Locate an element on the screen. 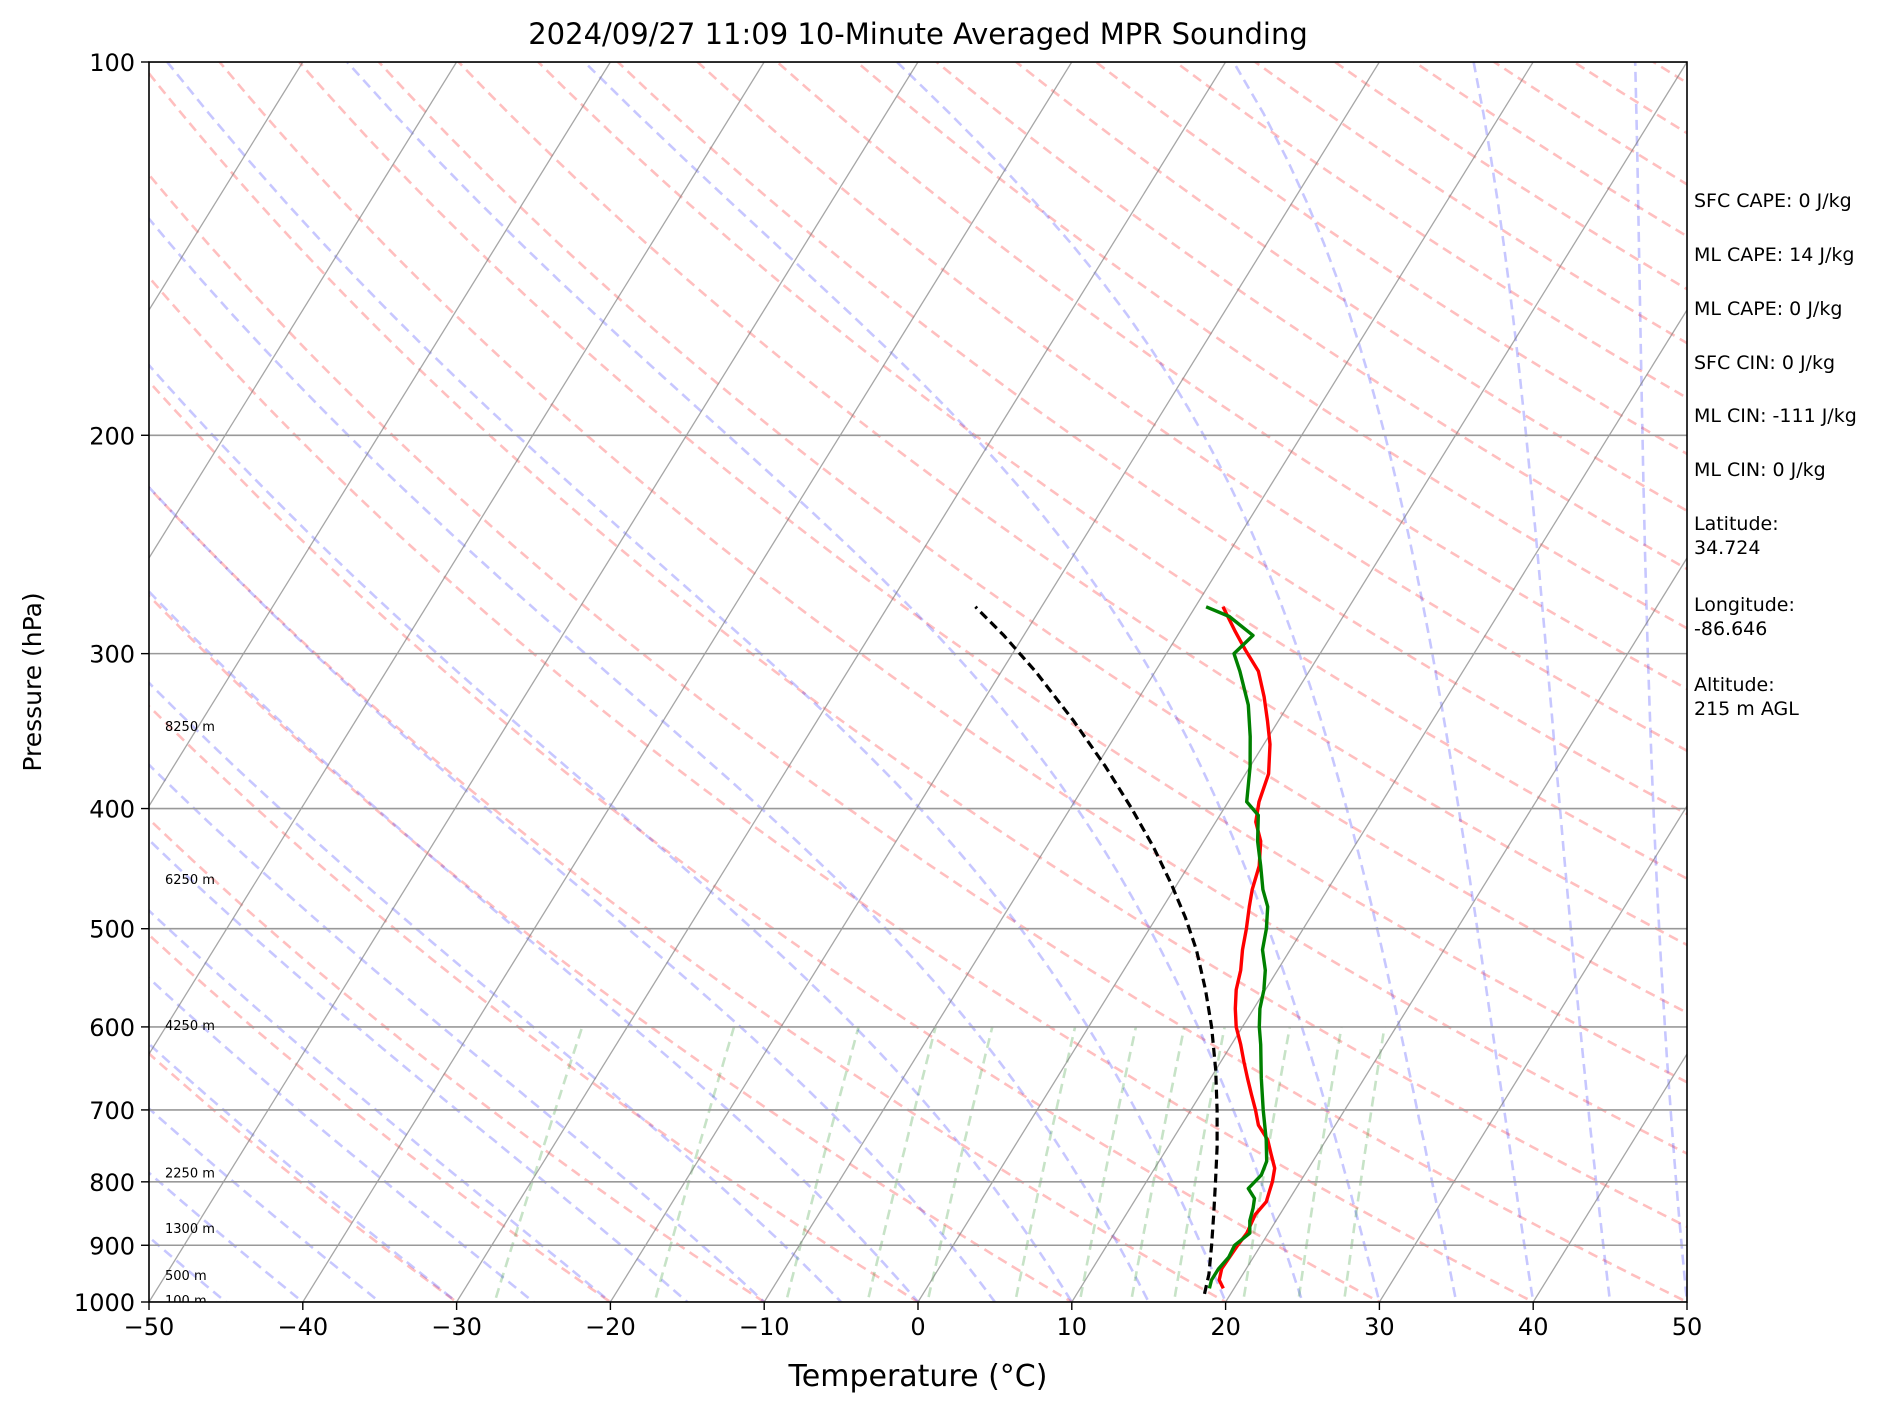 This screenshot has width=1899, height=1406. height-label: 2250 m is located at coordinates (190, 1173).